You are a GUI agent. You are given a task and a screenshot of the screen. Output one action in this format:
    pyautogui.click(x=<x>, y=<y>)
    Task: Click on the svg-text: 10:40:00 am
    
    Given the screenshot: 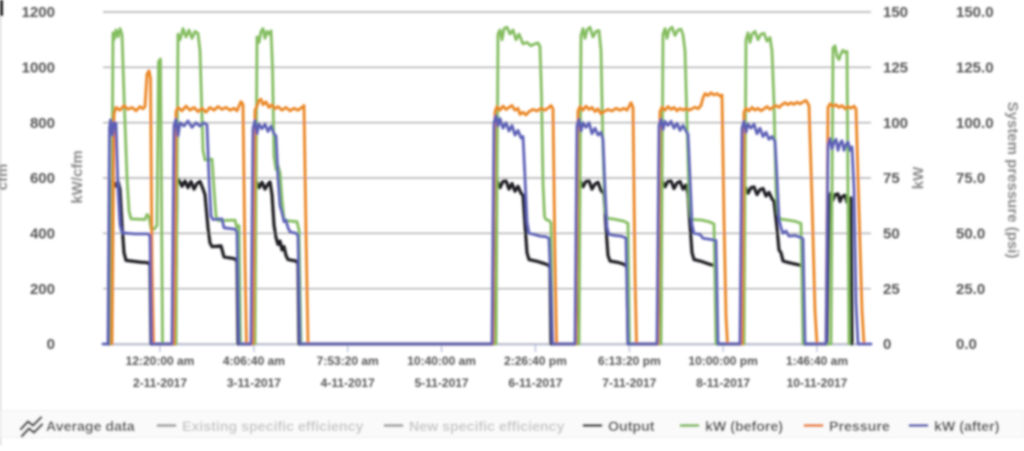 What is the action you would take?
    pyautogui.click(x=441, y=361)
    